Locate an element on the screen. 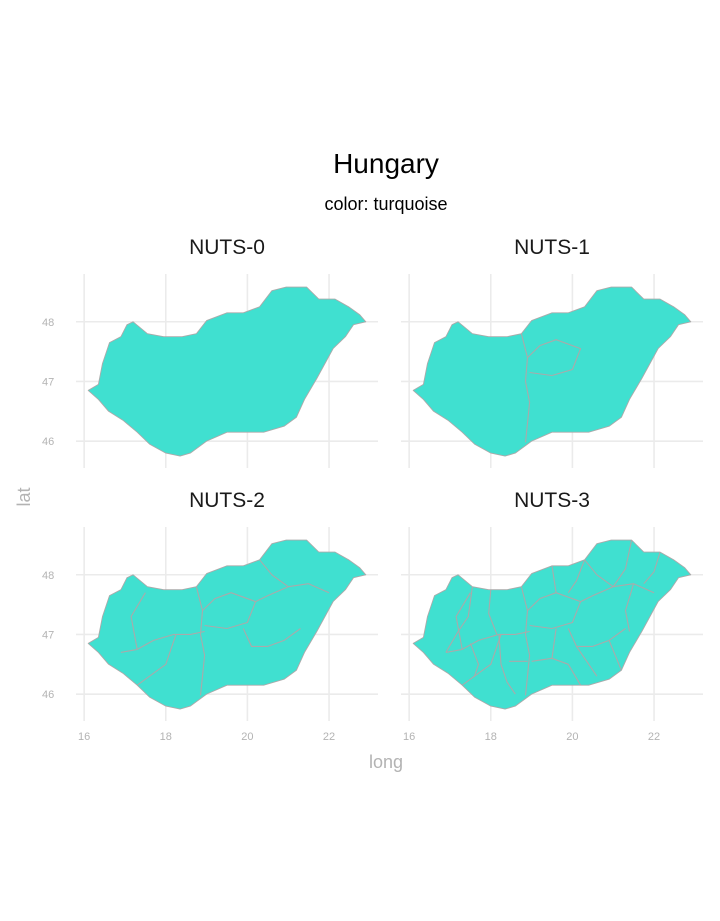 Image resolution: width=720 pixels, height=921 pixels. facet-strip-label: NUTS-1 is located at coordinates (552, 247).